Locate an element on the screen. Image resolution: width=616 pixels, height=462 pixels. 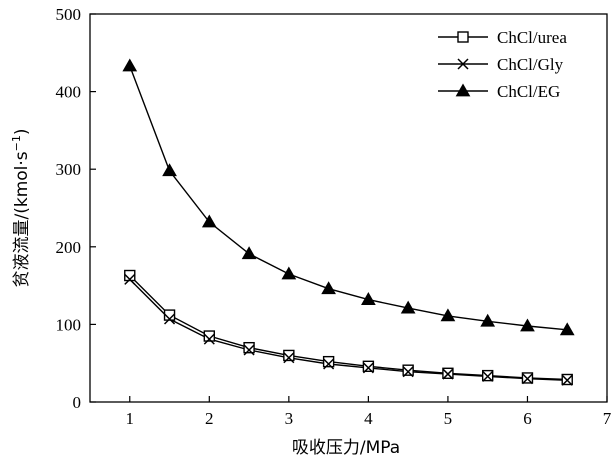
x-axis-label: 吸收压力/MPa is located at coordinates (346, 448).